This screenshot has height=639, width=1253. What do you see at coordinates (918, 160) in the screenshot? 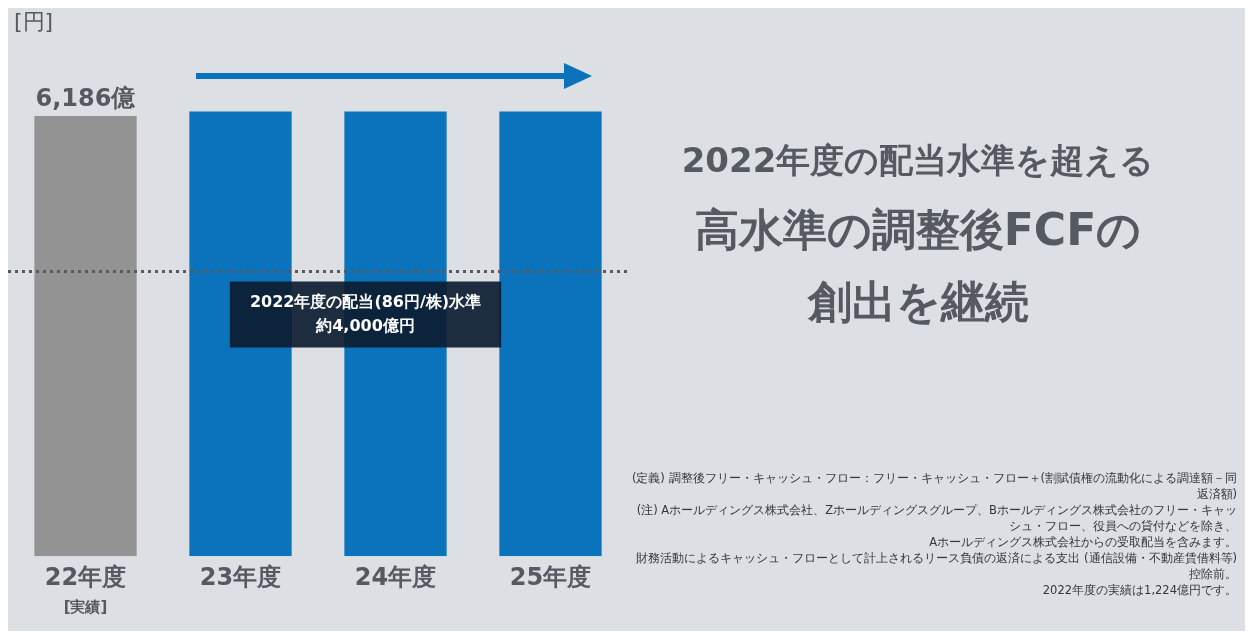
I see `text: 2022年度の配当水準を超える` at bounding box center [918, 160].